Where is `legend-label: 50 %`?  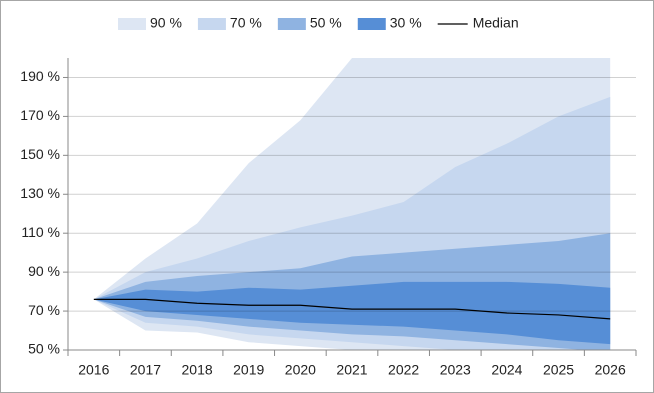
legend-label: 50 % is located at coordinates (326, 23).